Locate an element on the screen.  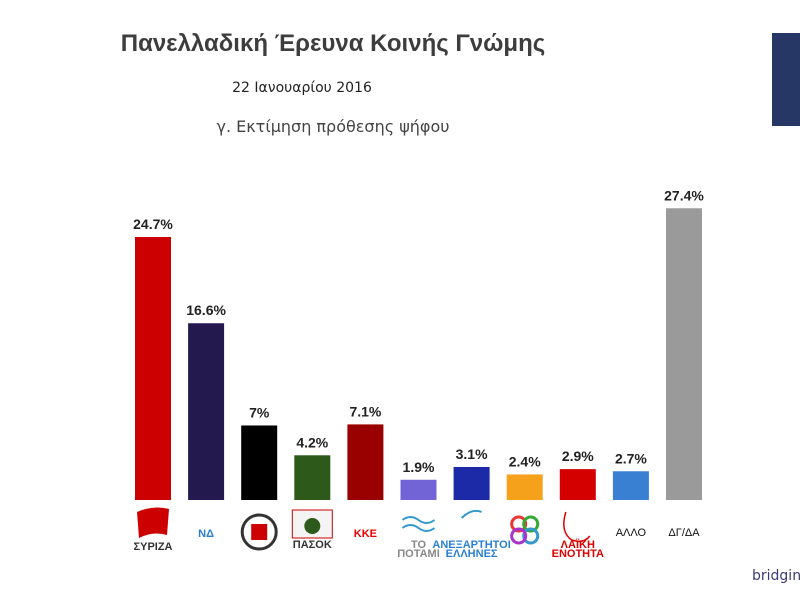
data-label: 1.9% is located at coordinates (419, 467).